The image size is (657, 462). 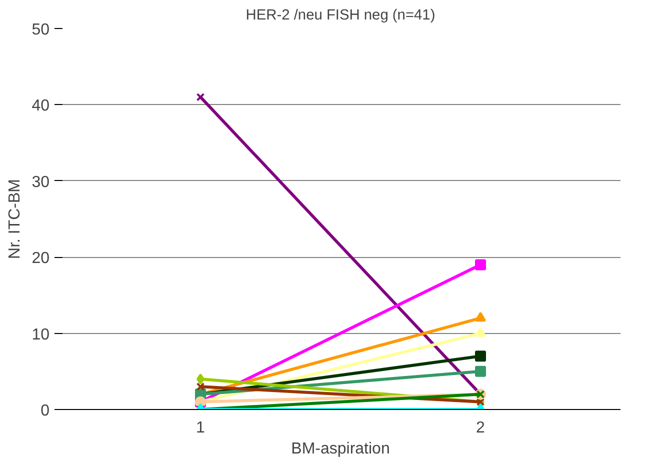 I want to click on y-axis-title: Nr. ITC-BM, so click(x=15, y=218).